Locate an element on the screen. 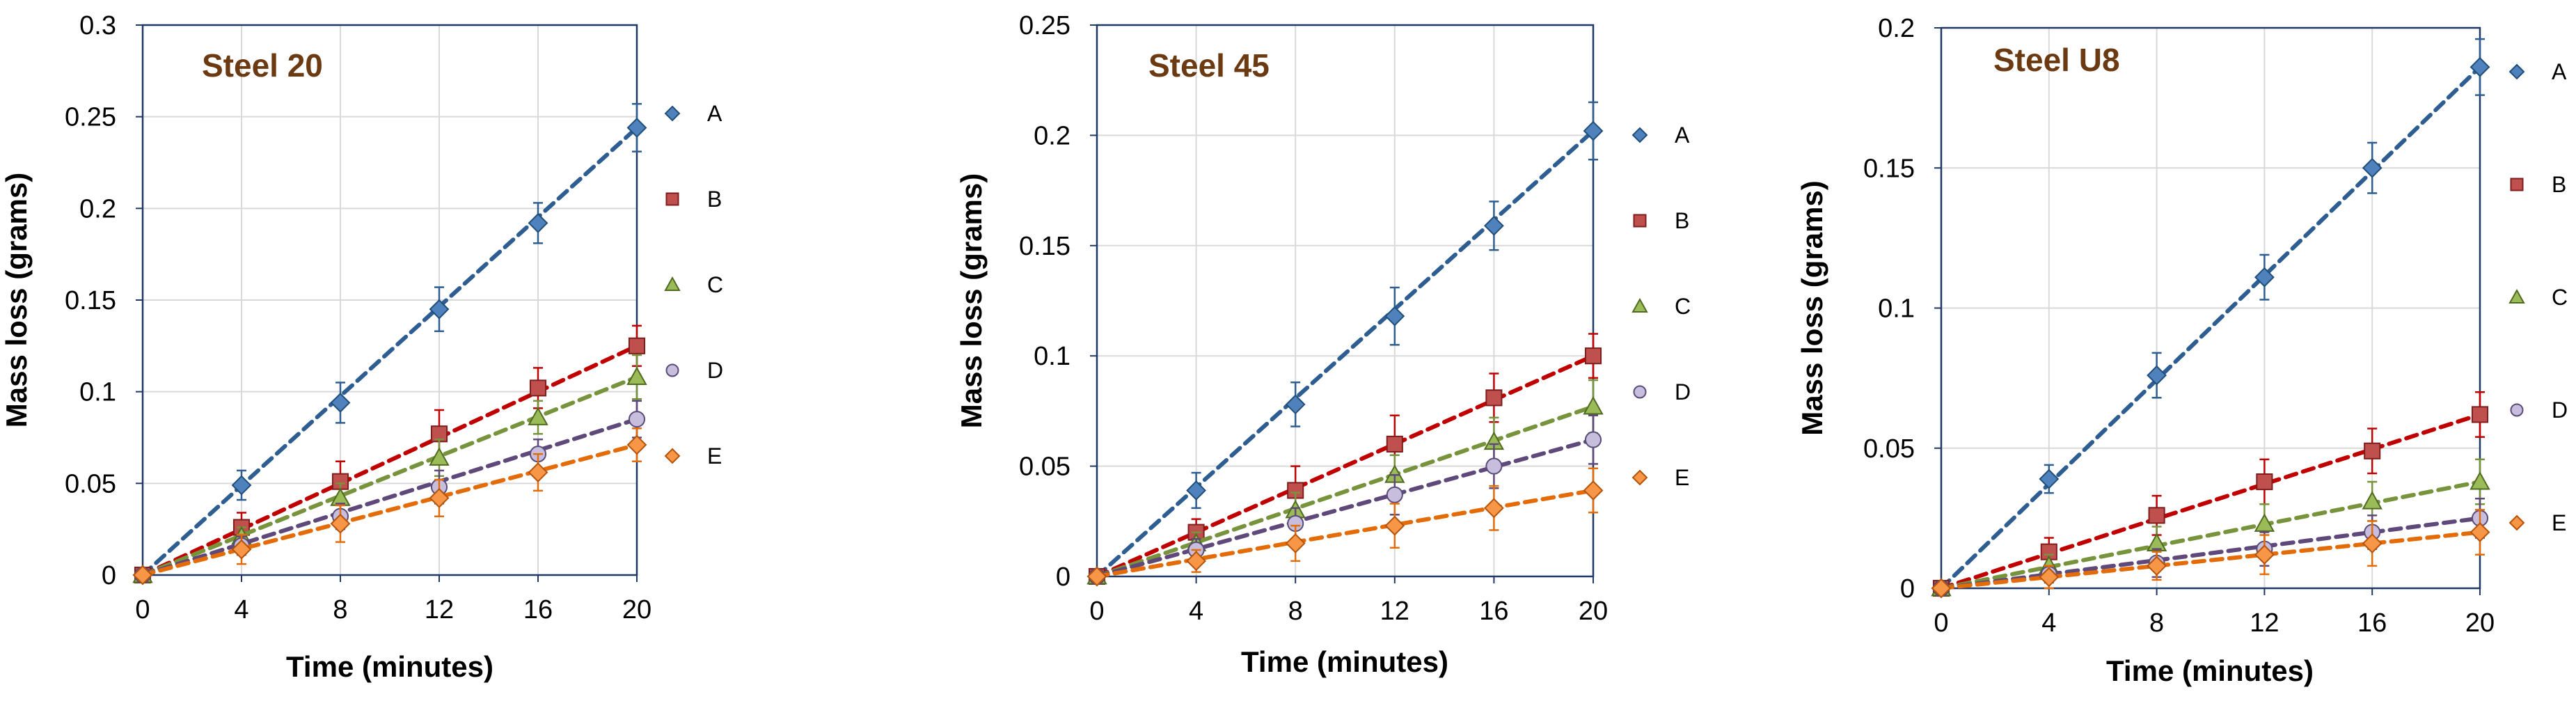 The width and height of the screenshot is (2576, 708). x-tick-label: 16 is located at coordinates (1493, 611).